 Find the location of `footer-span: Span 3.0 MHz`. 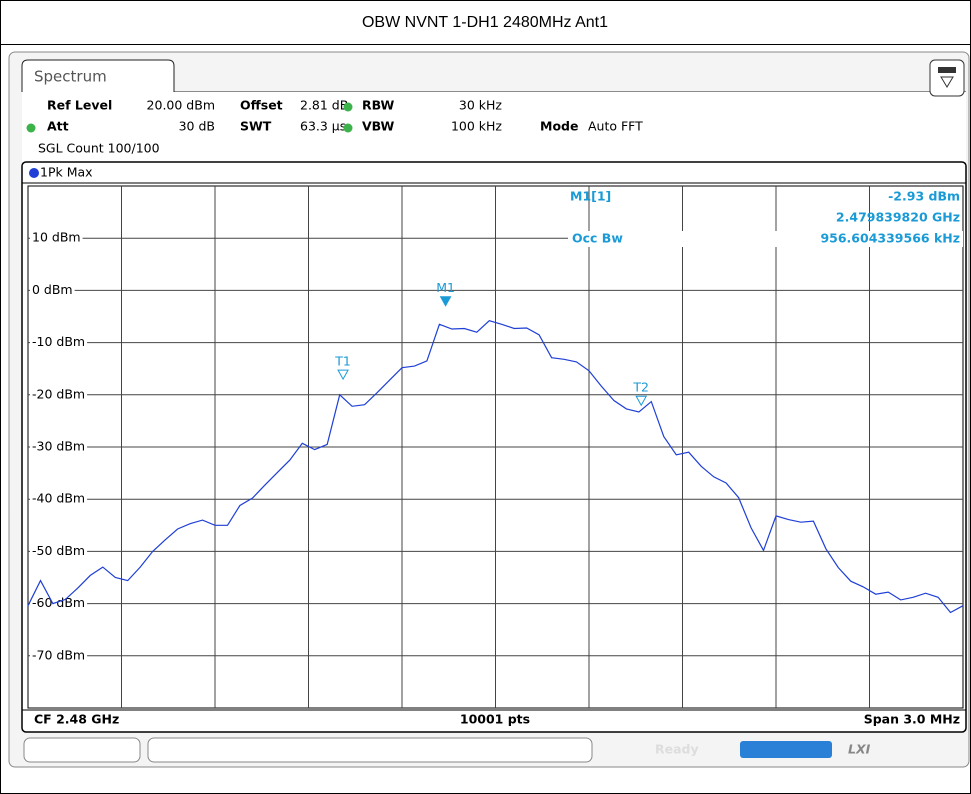

footer-span: Span 3.0 MHz is located at coordinates (912, 719).